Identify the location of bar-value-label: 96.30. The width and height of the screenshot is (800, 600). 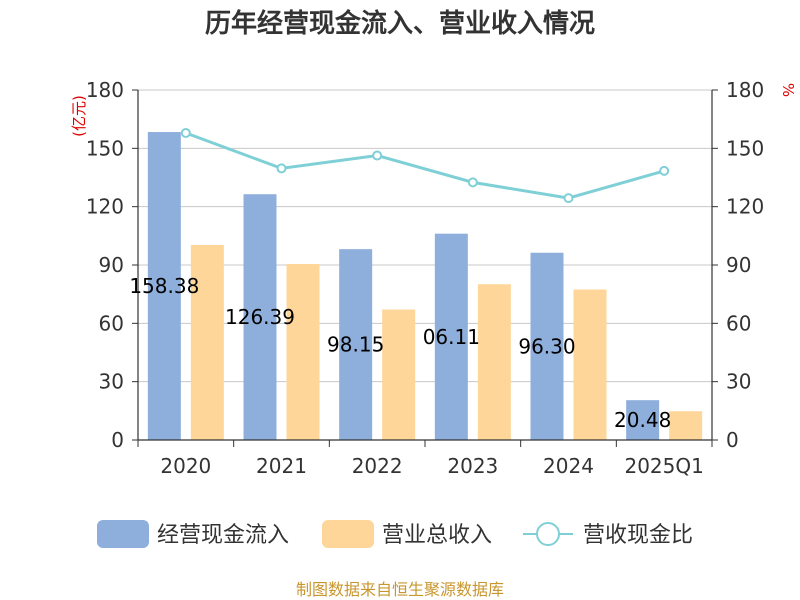
(546, 346).